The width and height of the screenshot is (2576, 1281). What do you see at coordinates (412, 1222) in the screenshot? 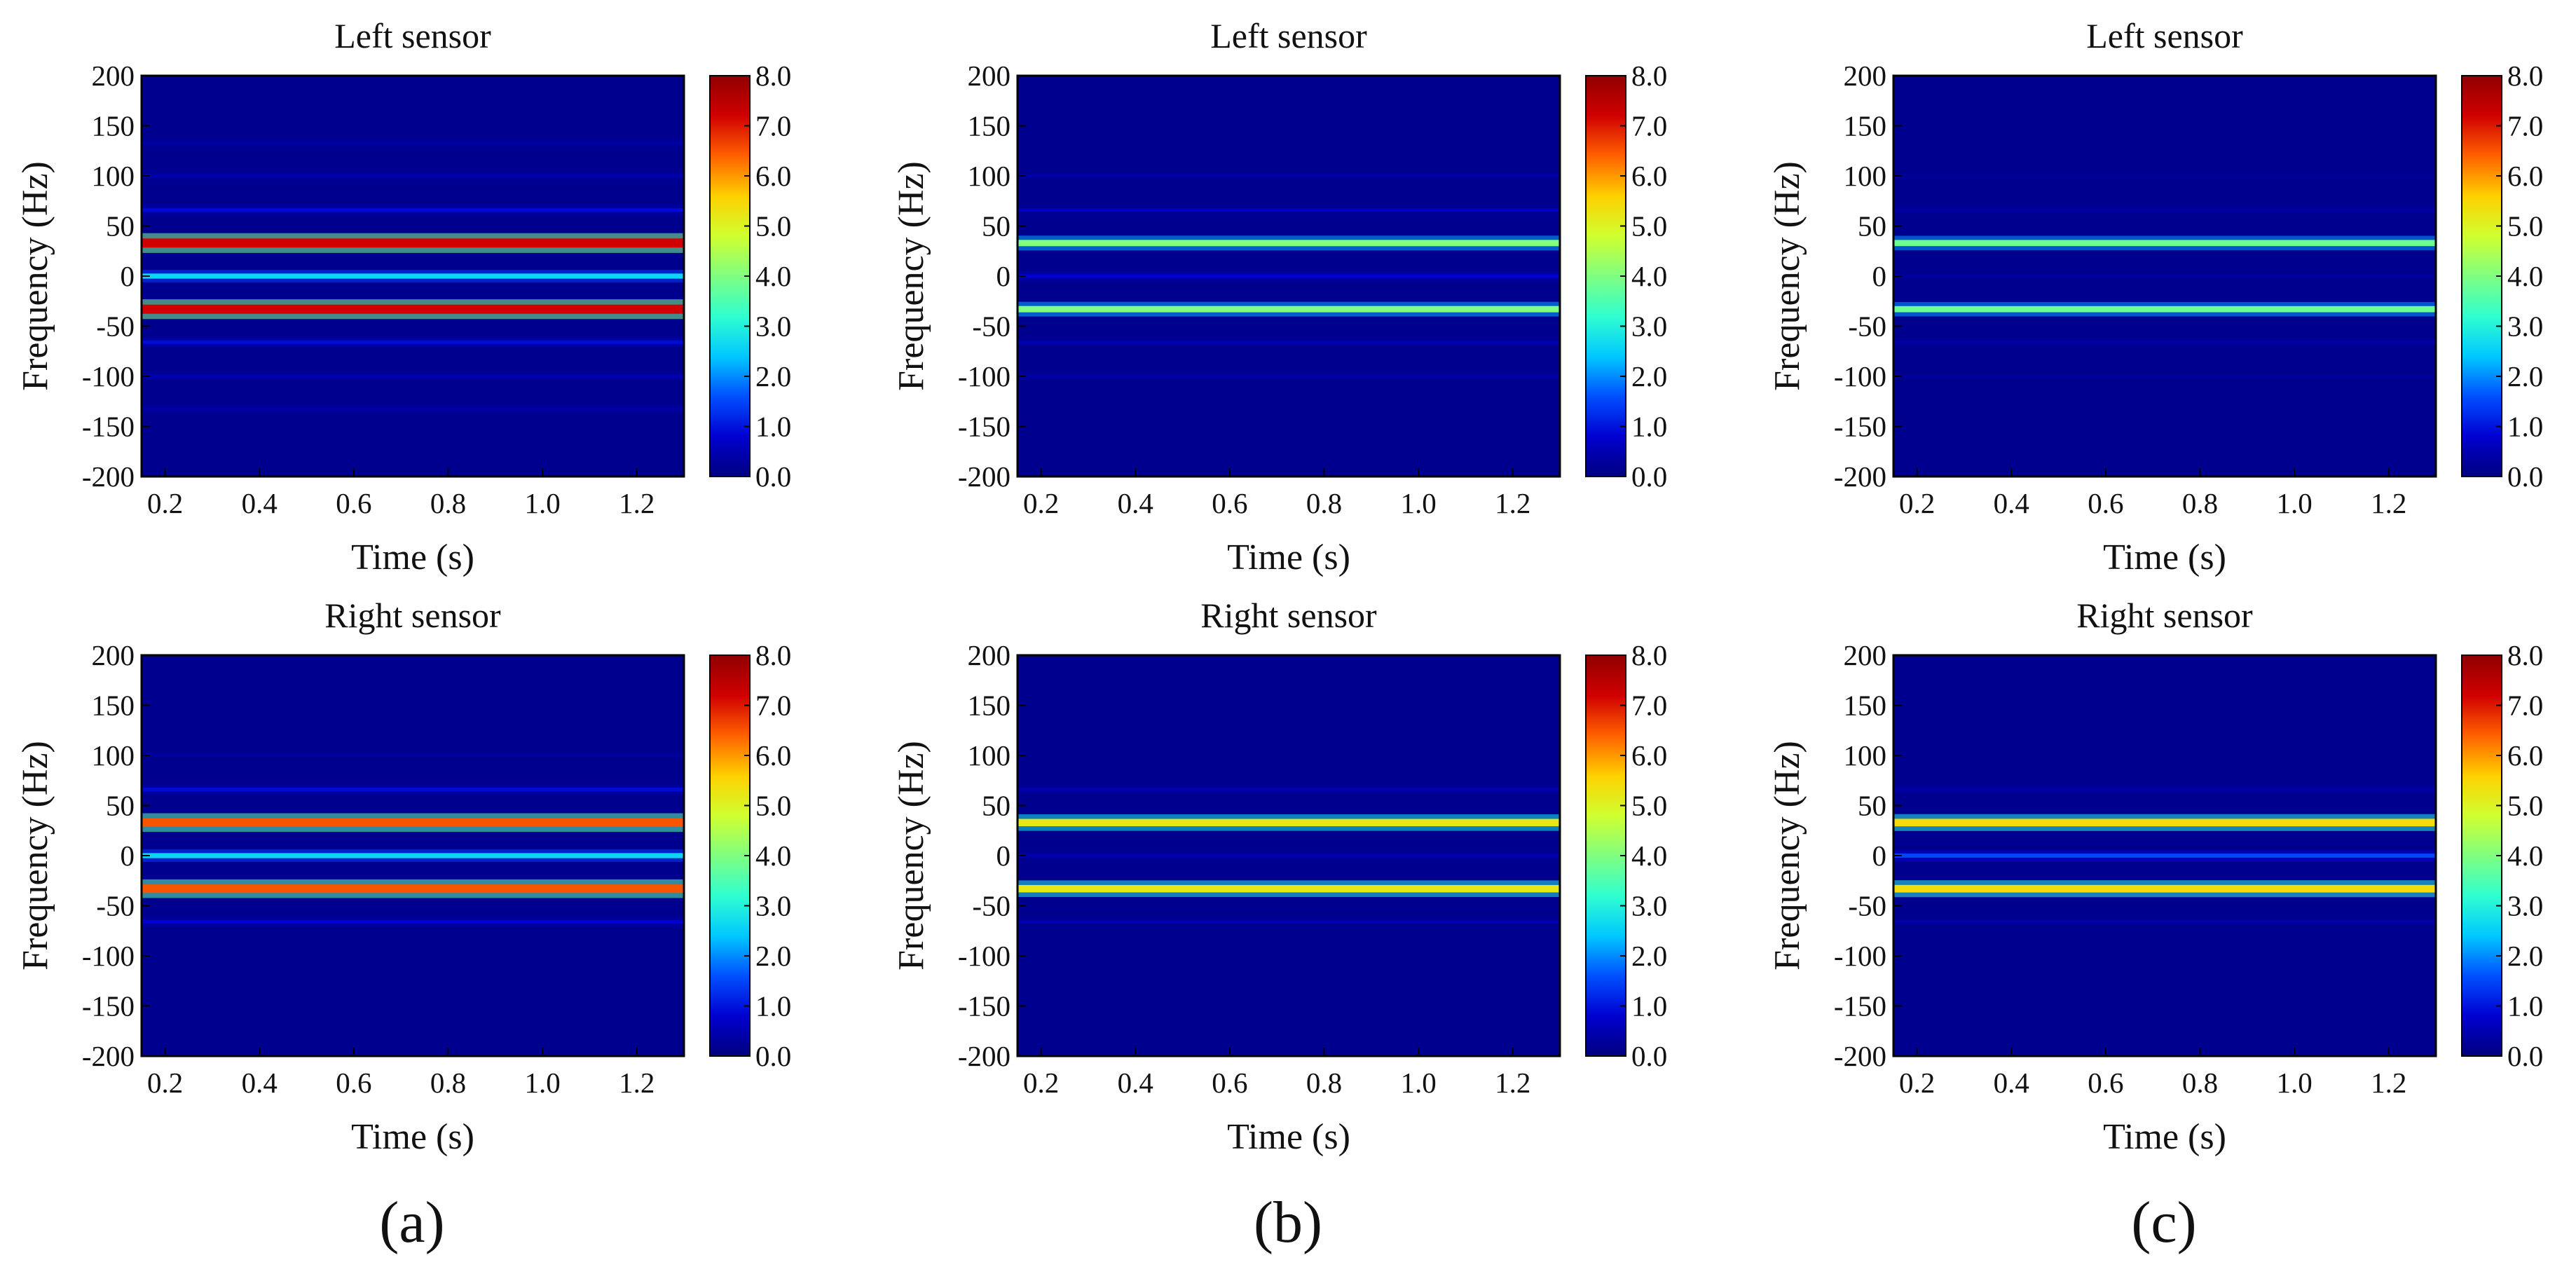
I see `panel-label-a: (a)` at bounding box center [412, 1222].